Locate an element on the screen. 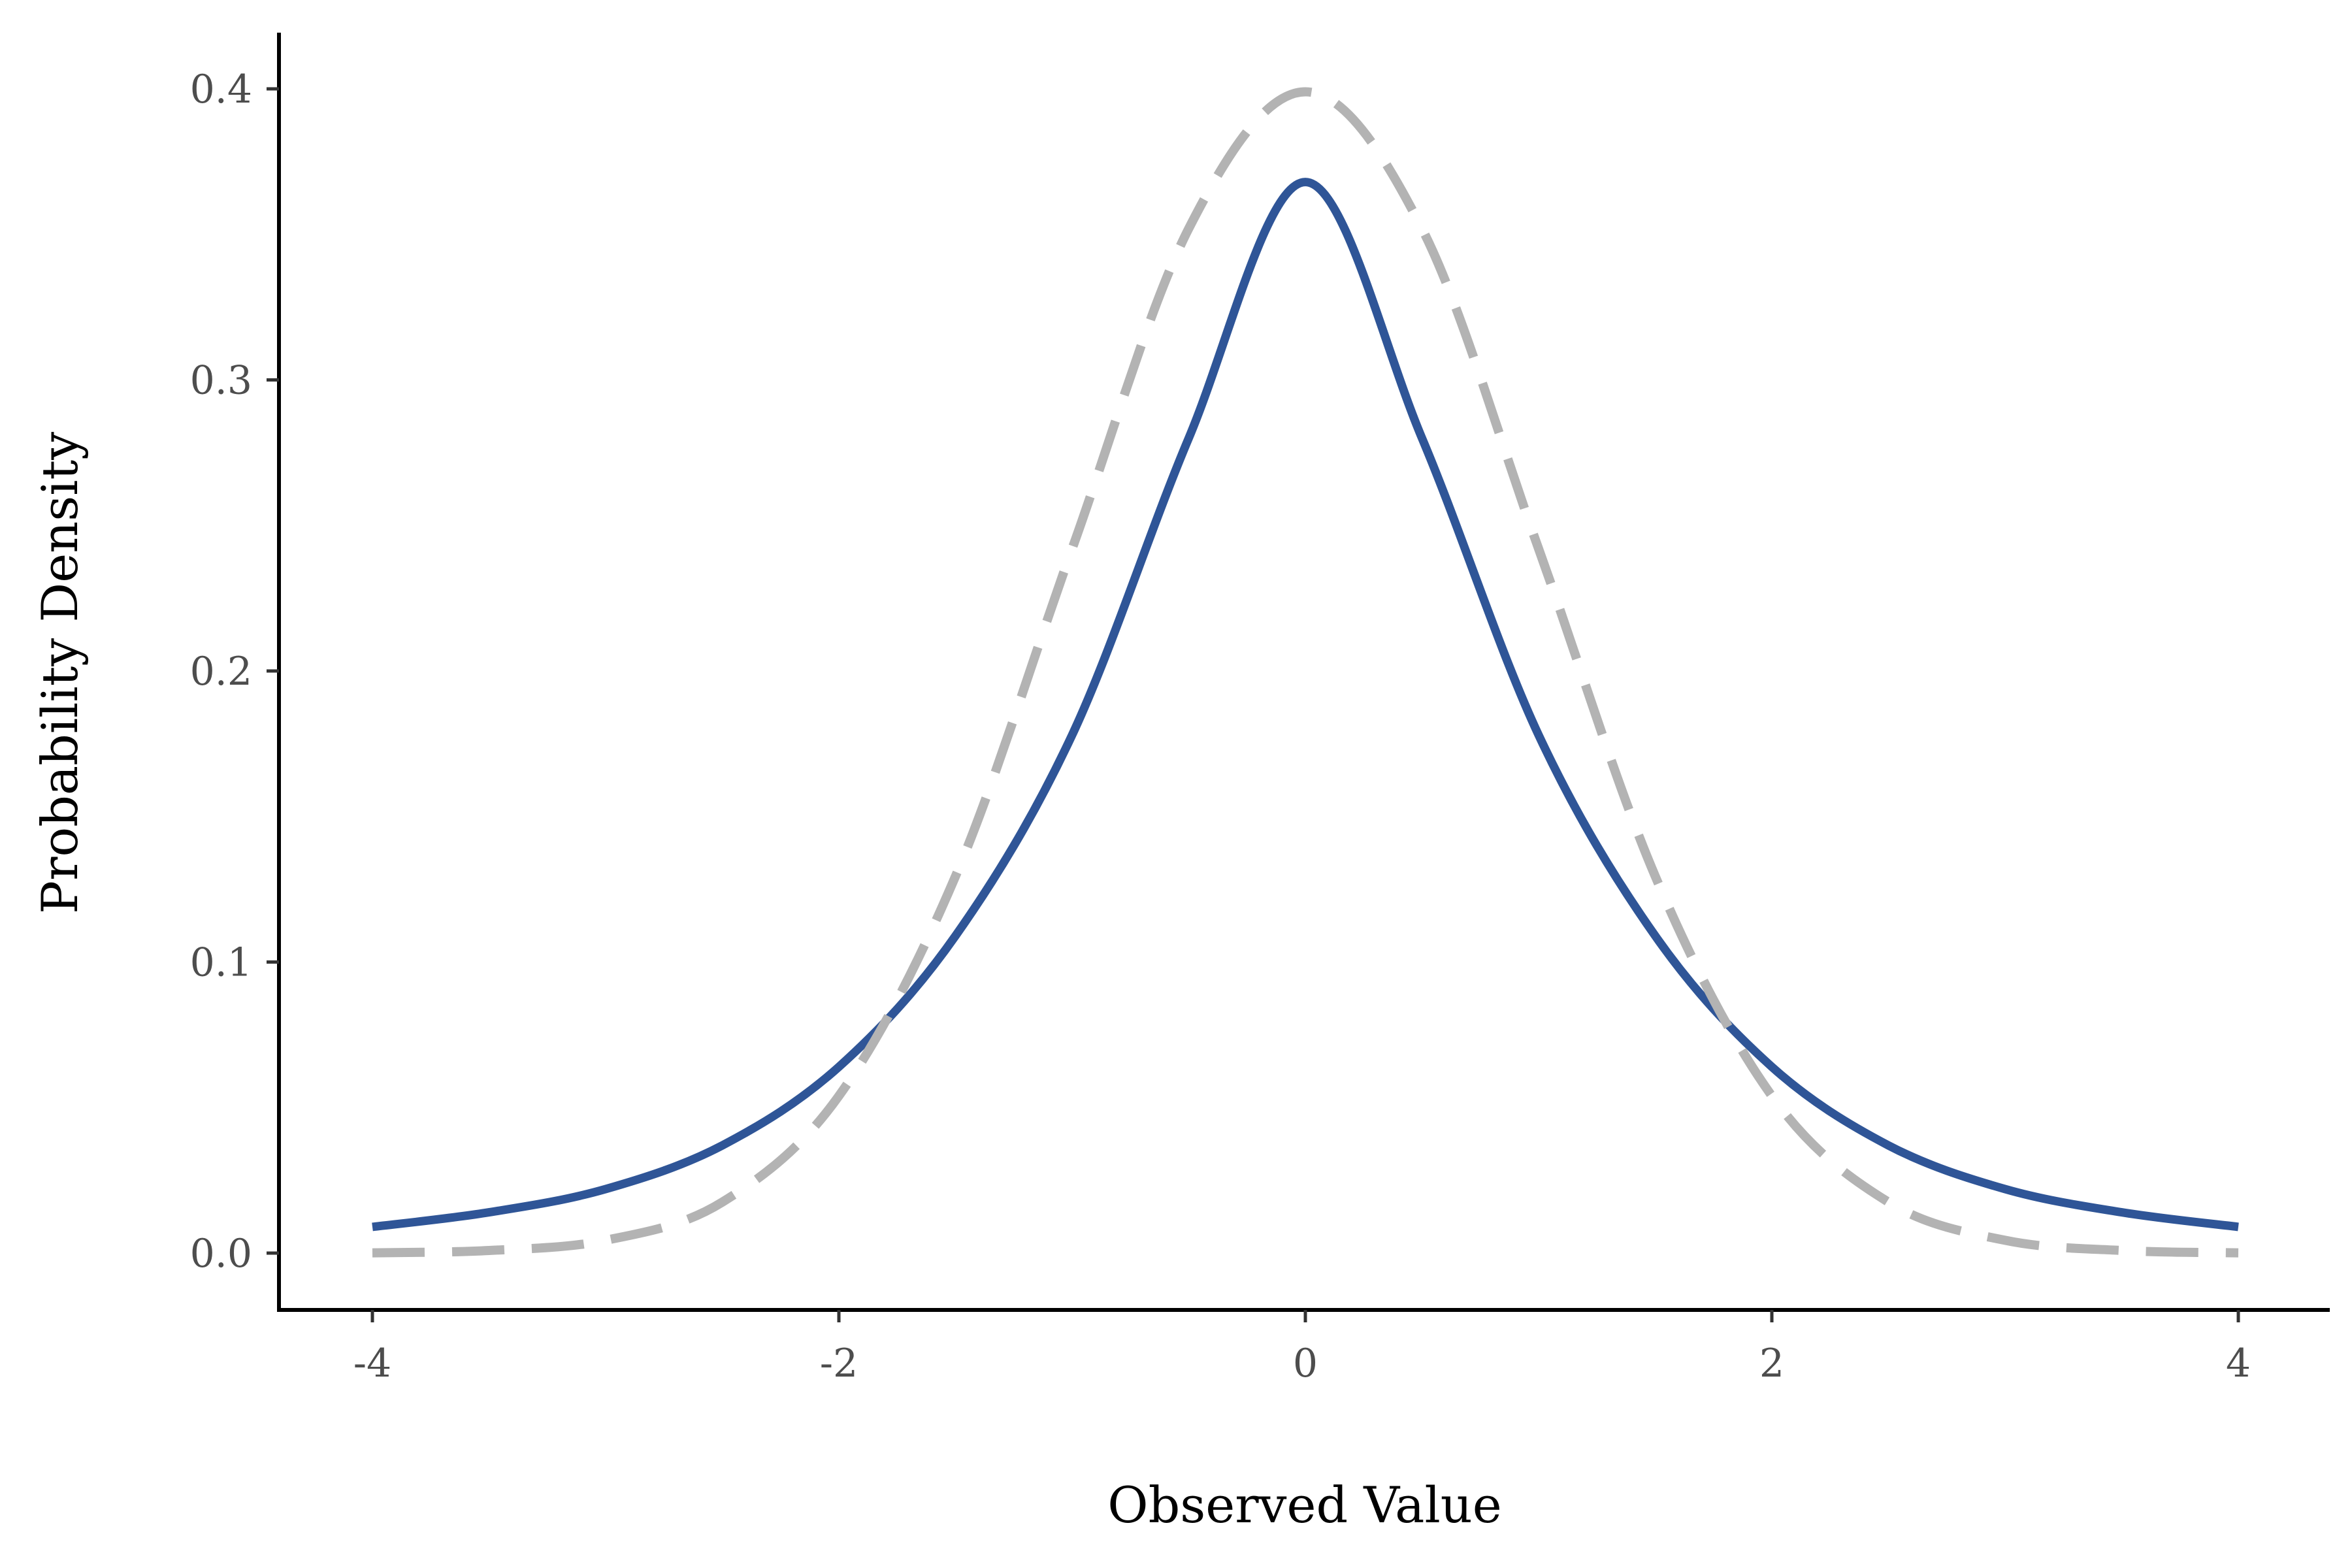 The width and height of the screenshot is (2352, 1568). x-axis-title: Observed Value is located at coordinates (1304, 1505).